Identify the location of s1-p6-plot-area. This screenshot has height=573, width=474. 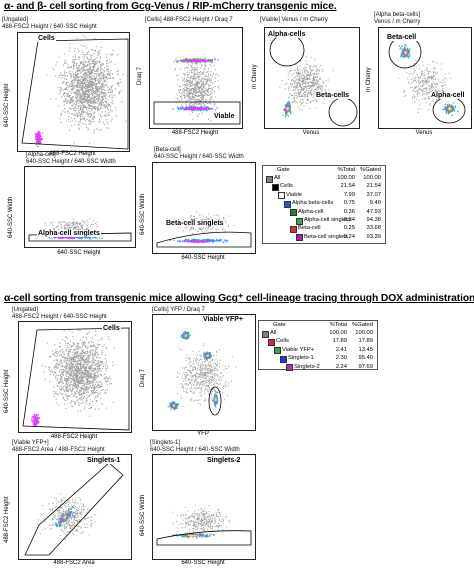
(204, 208).